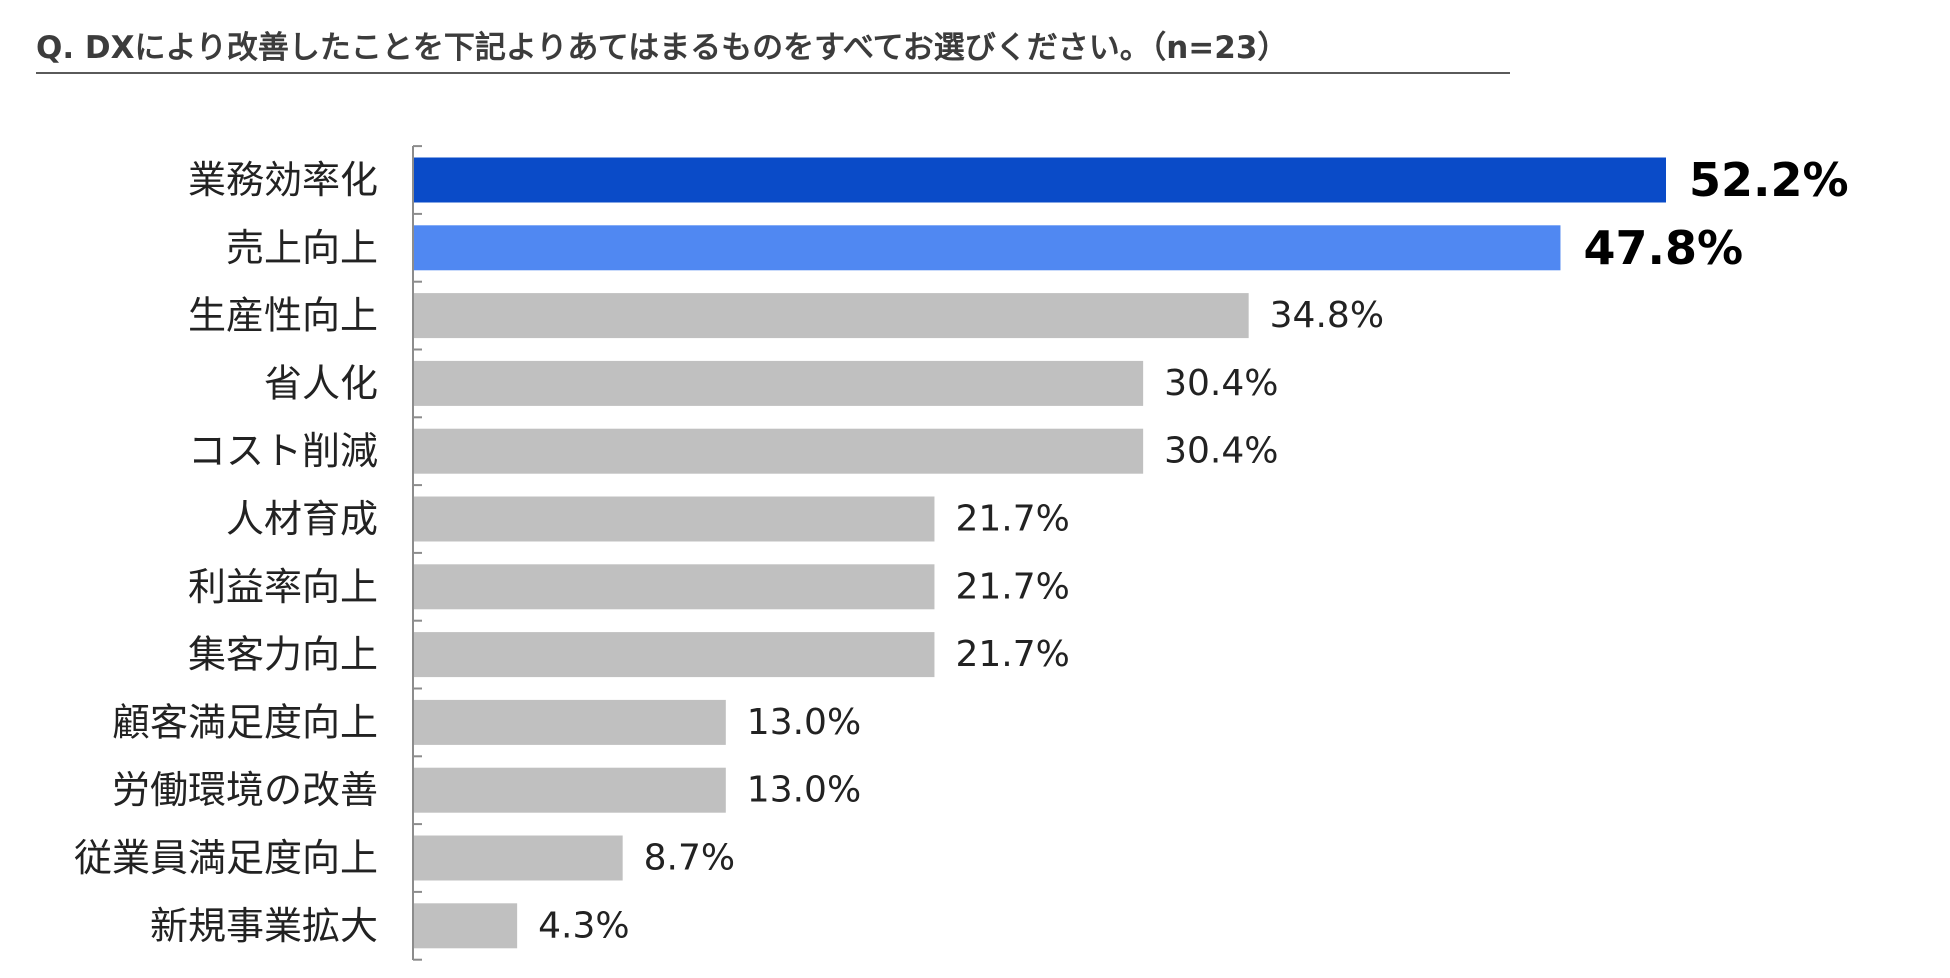 This screenshot has height=978, width=1950. I want to click on category-label: コスト削減, so click(283, 451).